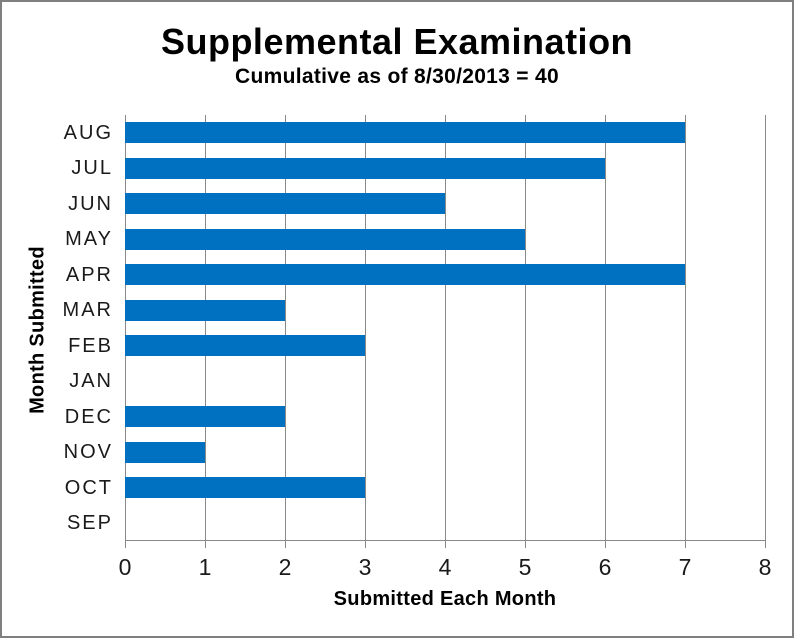  I want to click on x-tick-label: 0, so click(125, 567).